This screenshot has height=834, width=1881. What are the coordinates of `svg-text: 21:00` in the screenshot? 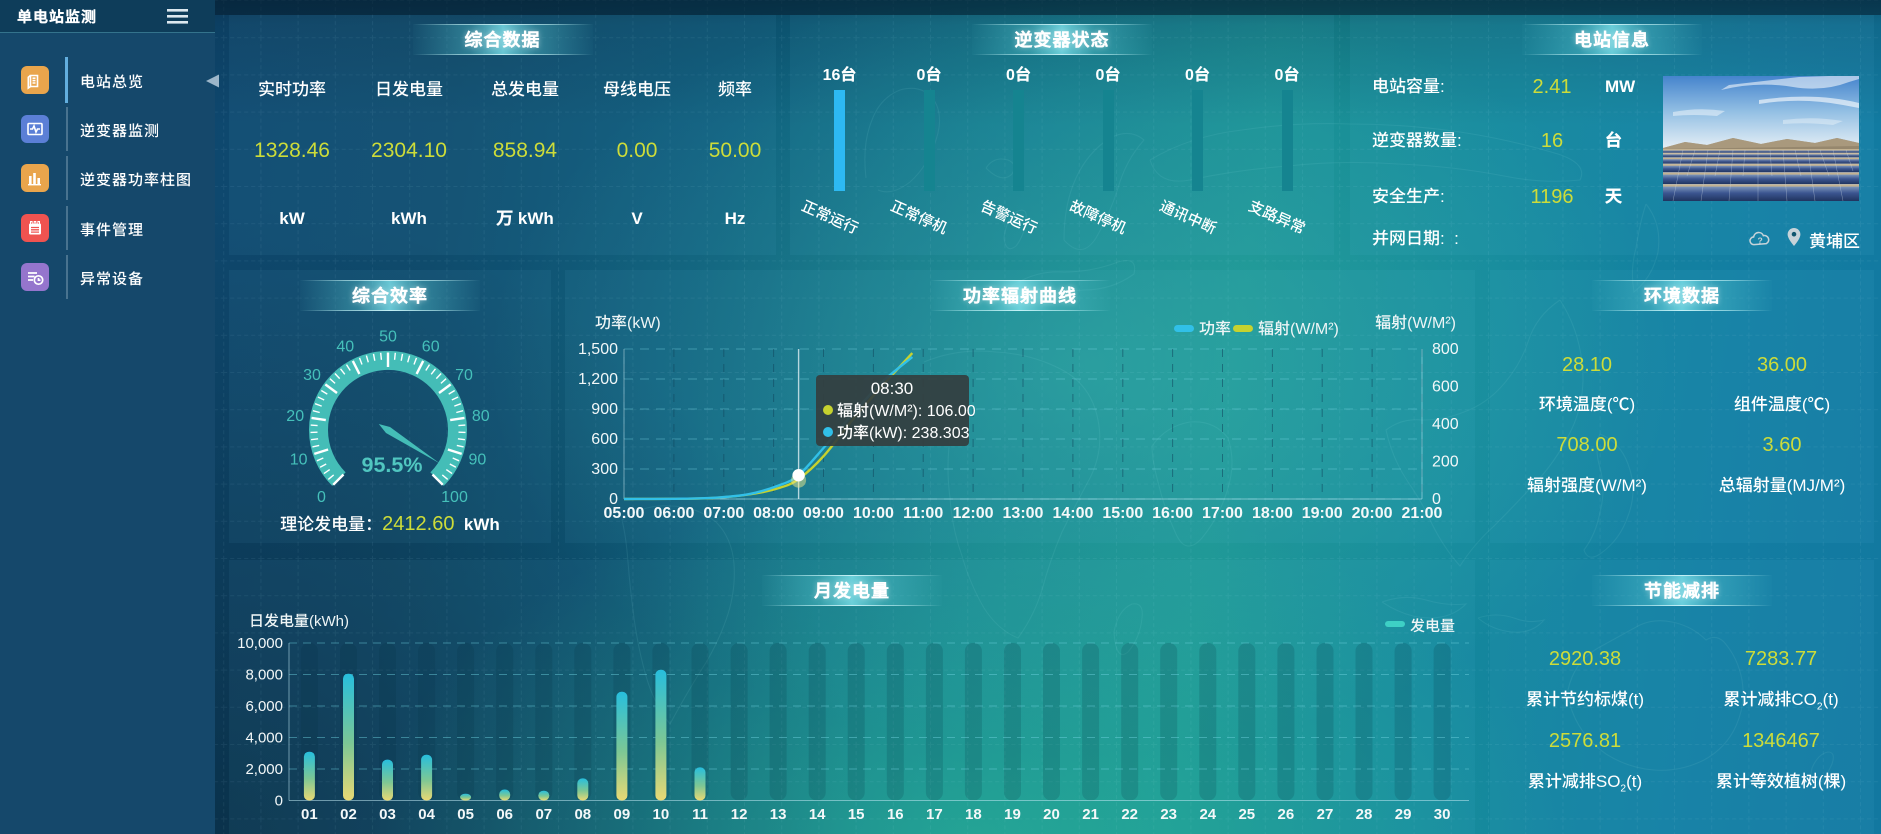 It's located at (1422, 511).